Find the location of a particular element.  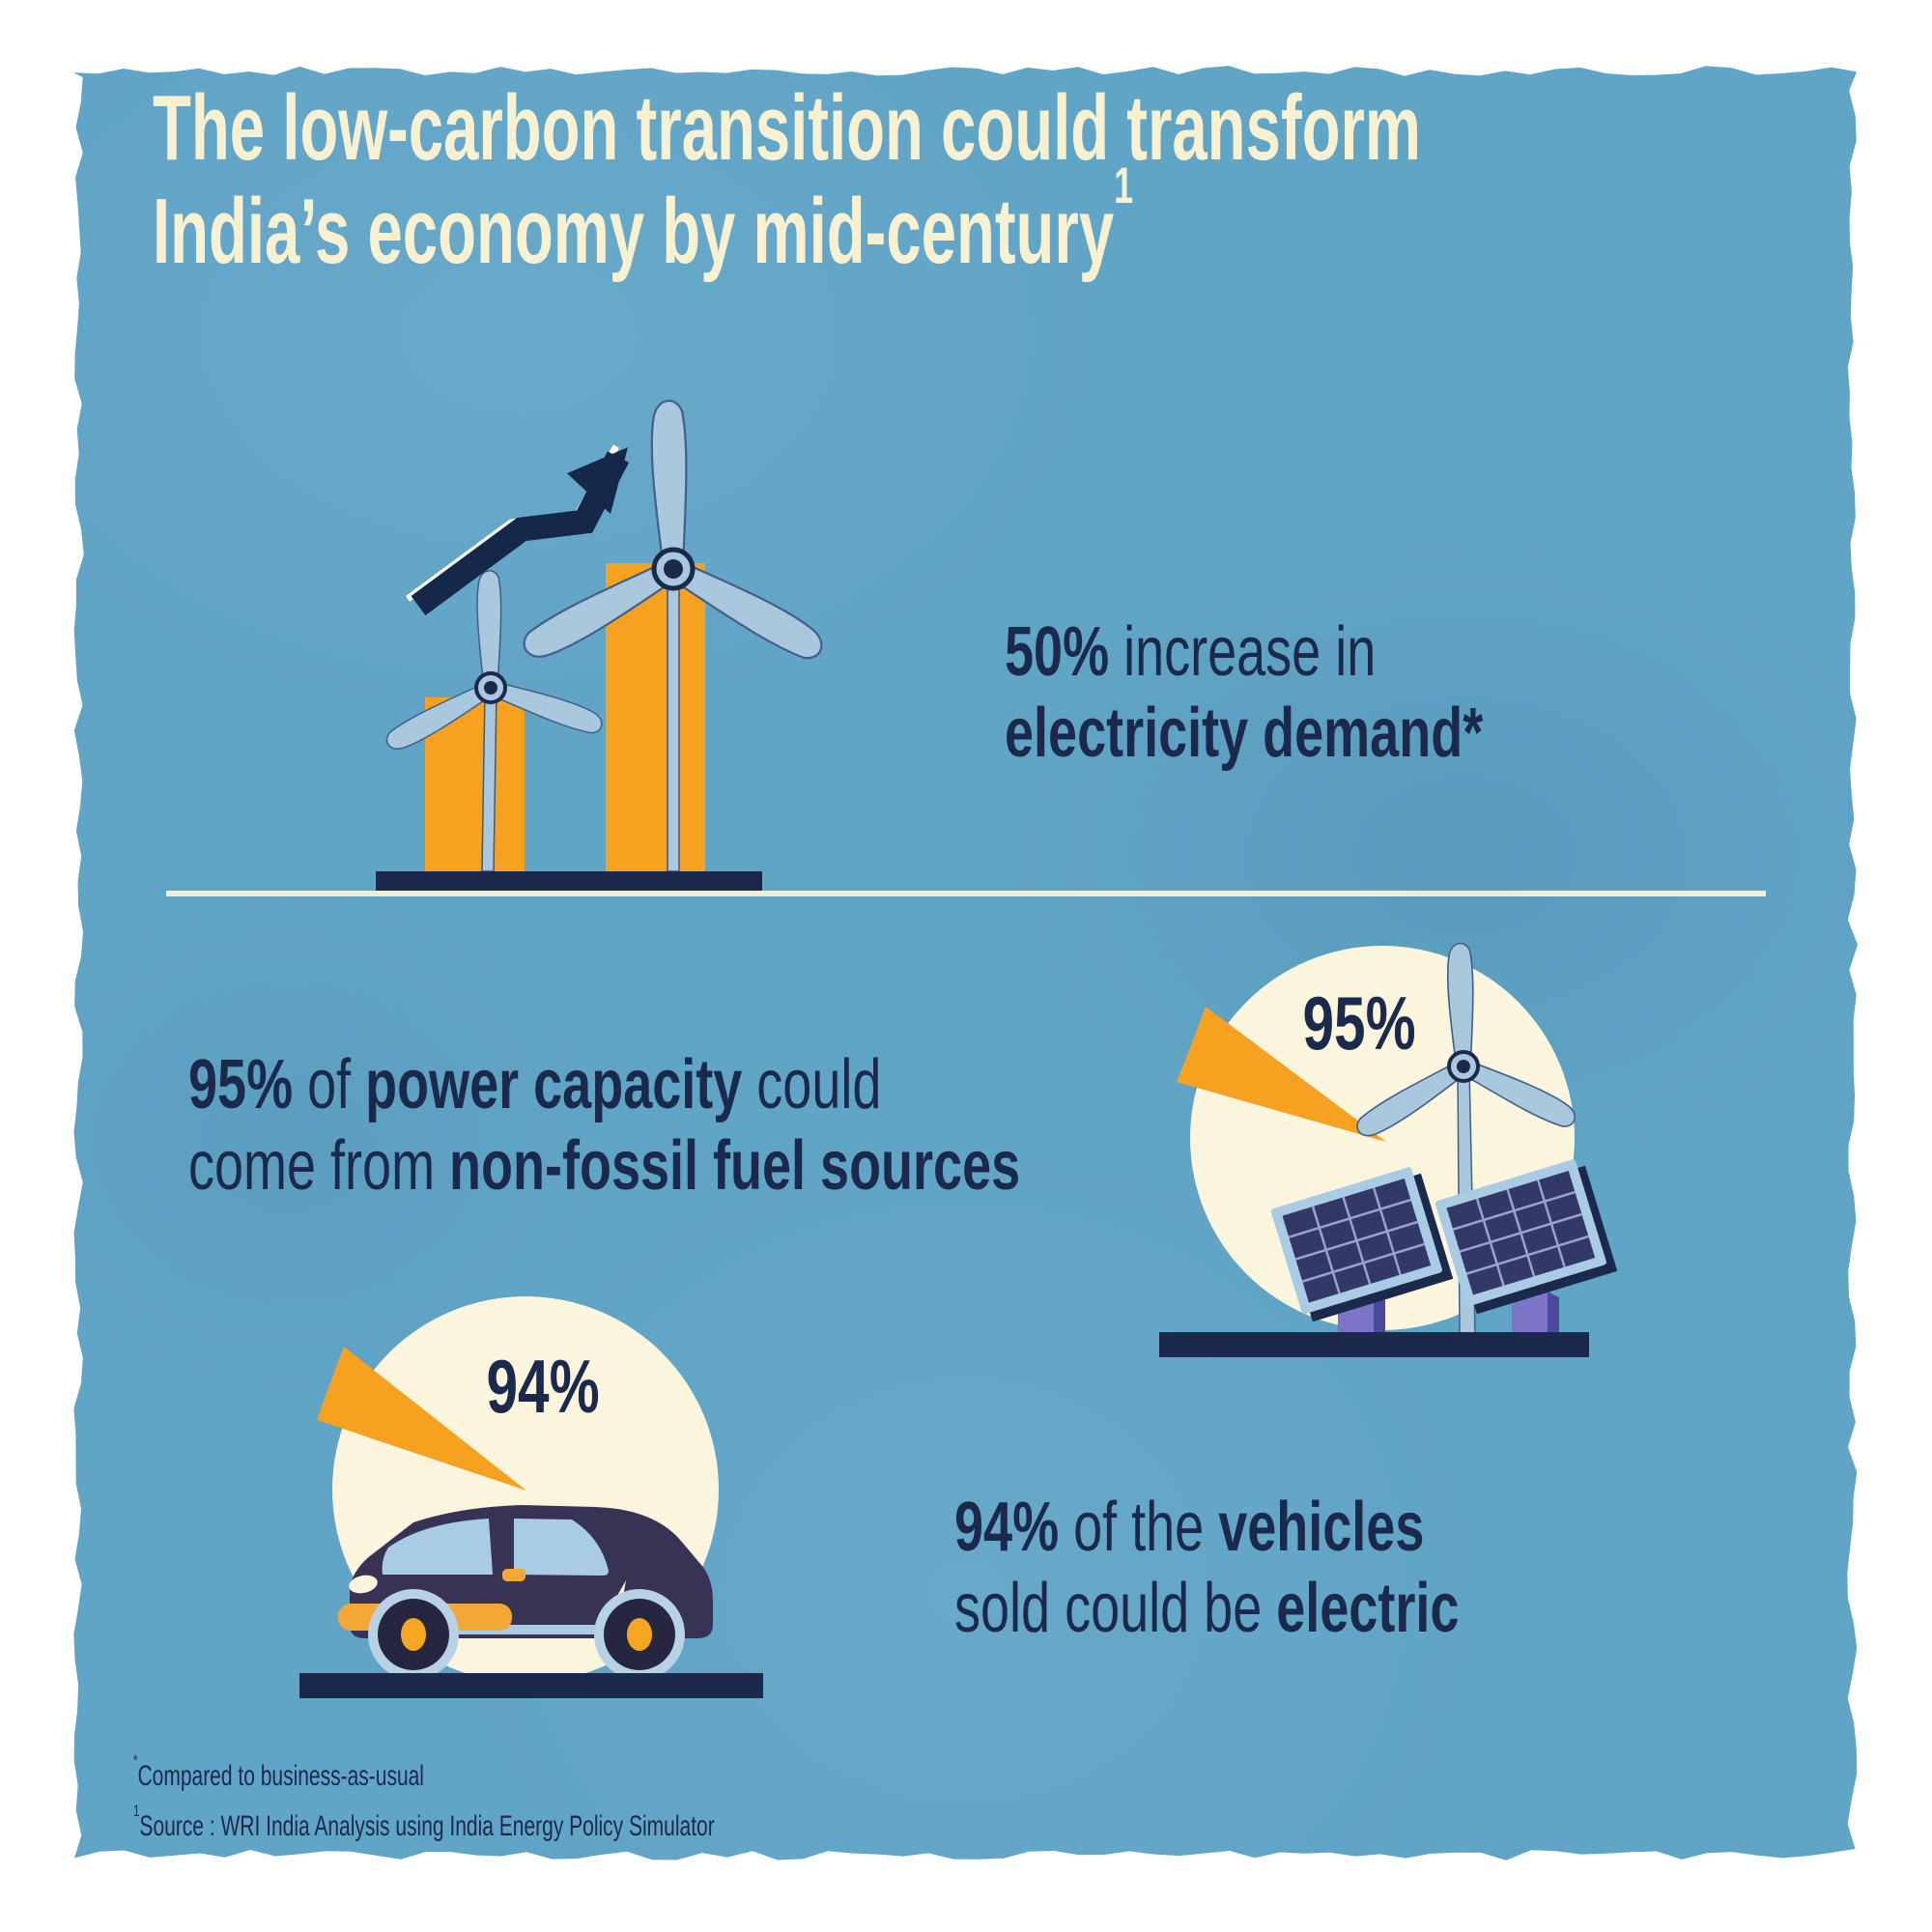

bar-chart-base-bar is located at coordinates (569, 882).